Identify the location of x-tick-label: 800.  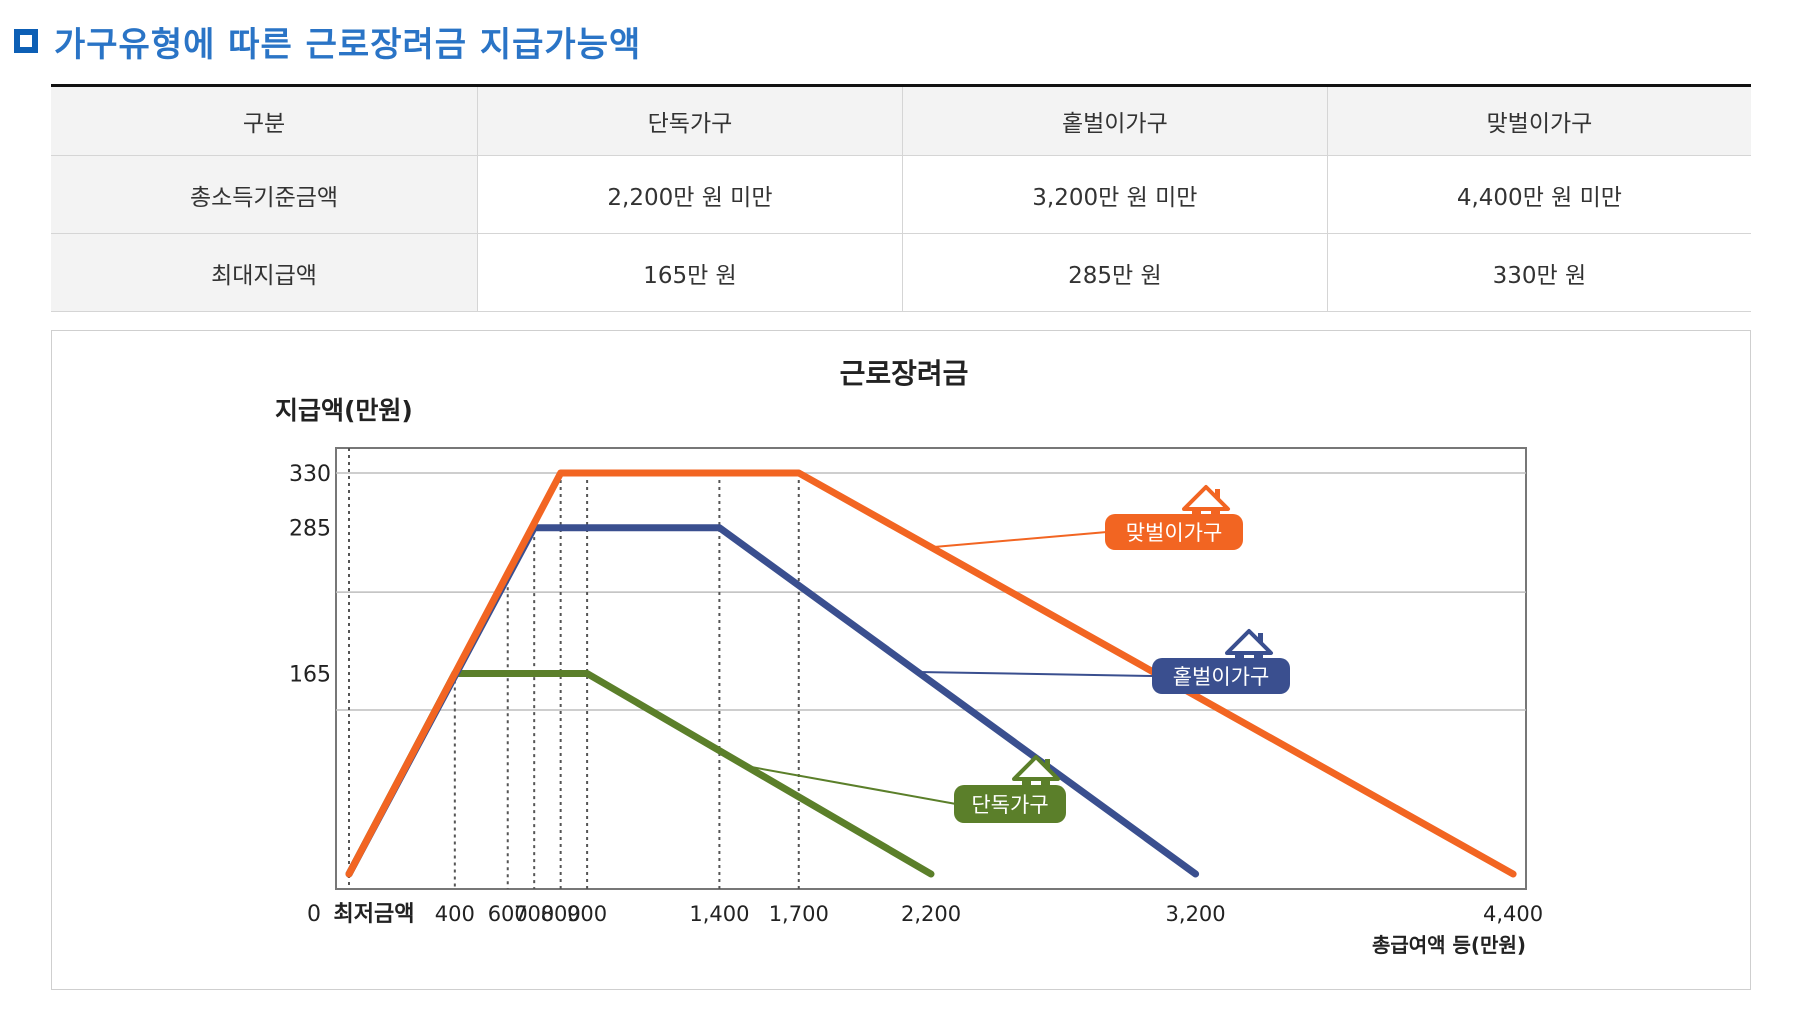
(561, 914).